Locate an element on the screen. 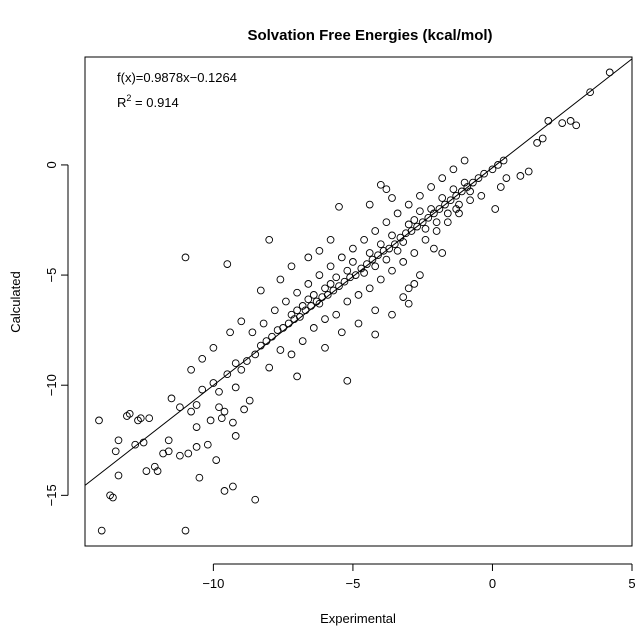 The image size is (641, 629). x-axis: −10 −5 0 5 is located at coordinates (419, 577).